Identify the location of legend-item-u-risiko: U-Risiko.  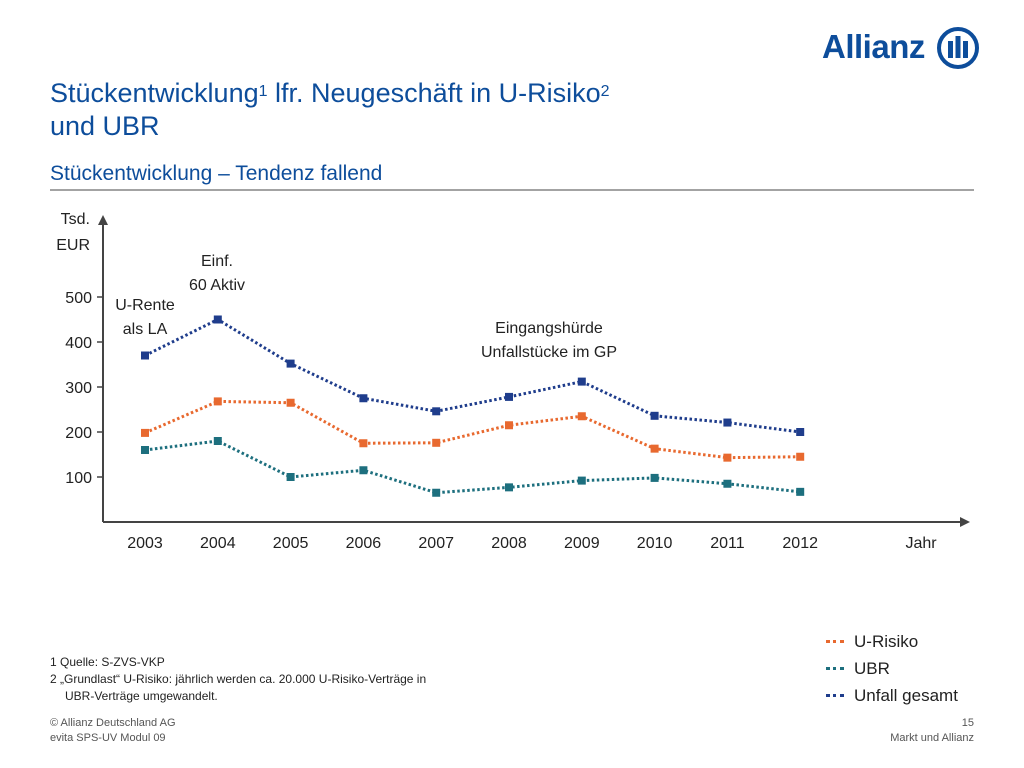
(892, 641).